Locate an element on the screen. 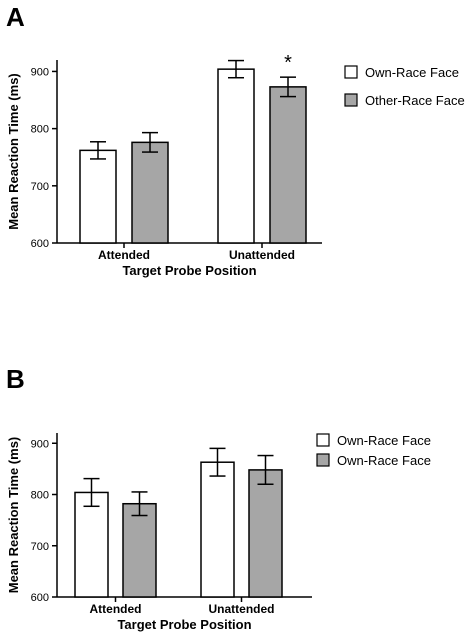  panel-letter: B is located at coordinates (15, 379).